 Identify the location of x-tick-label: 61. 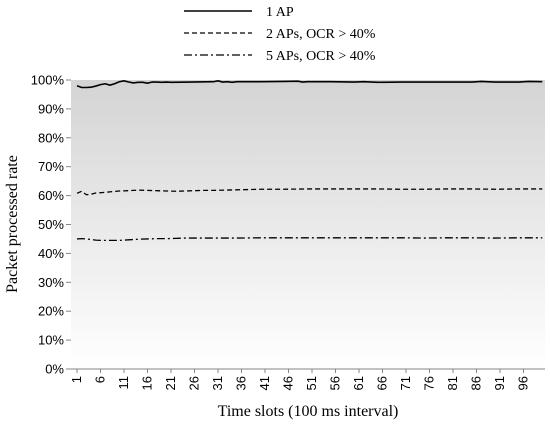
(358, 383).